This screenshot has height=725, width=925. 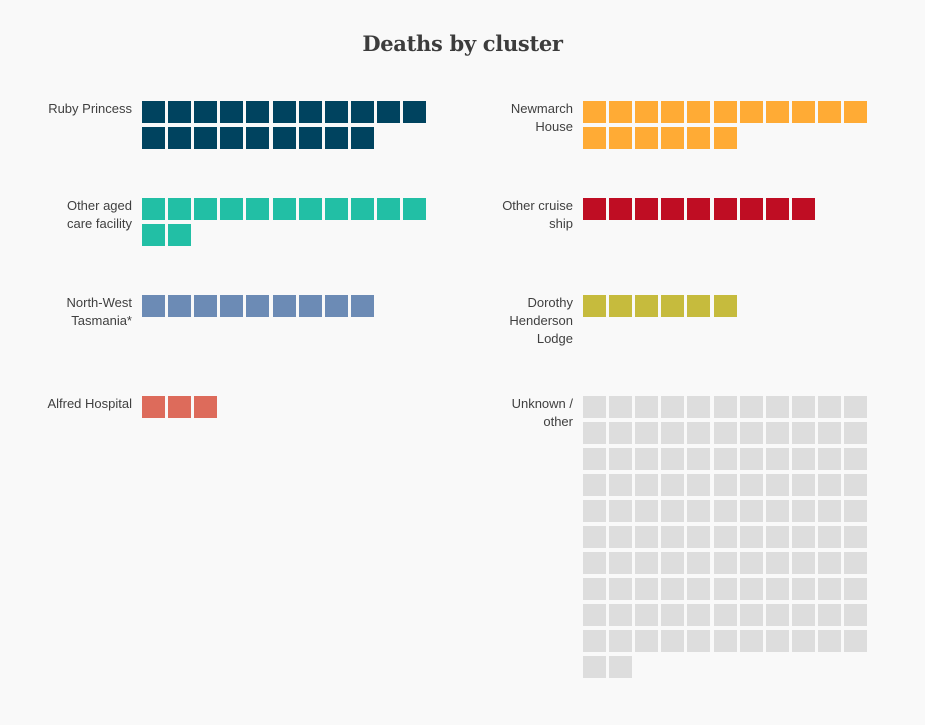 What do you see at coordinates (510, 118) in the screenshot?
I see `label-newmarch-house: Newmarch House` at bounding box center [510, 118].